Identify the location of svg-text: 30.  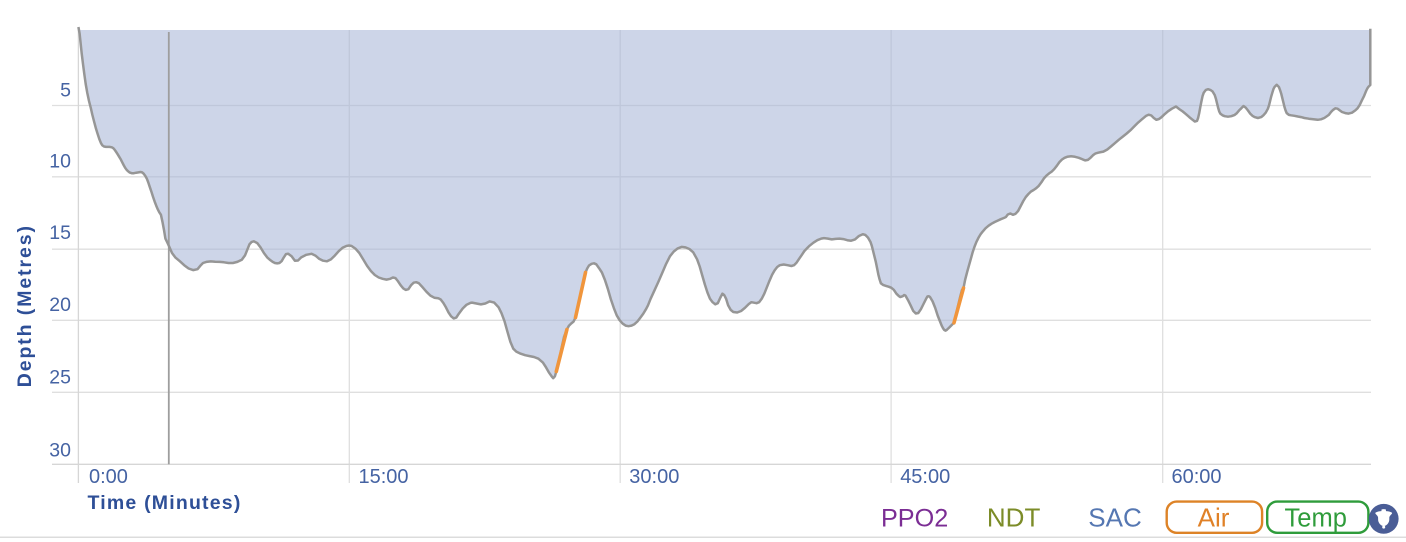
(60, 451).